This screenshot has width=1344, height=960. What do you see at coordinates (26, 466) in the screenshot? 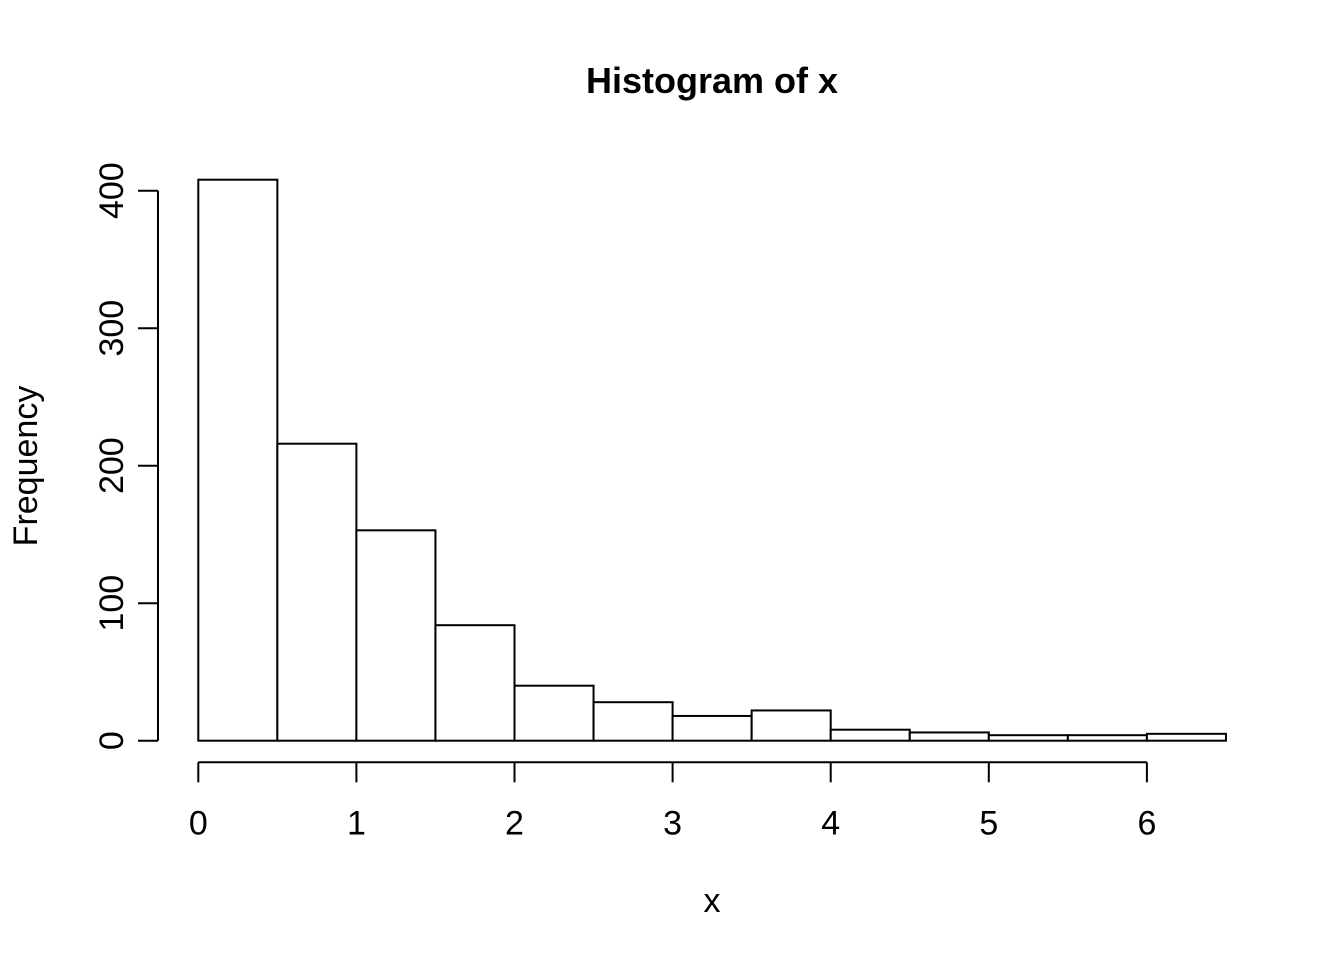
I see `y-axis-title: Frequency` at bounding box center [26, 466].